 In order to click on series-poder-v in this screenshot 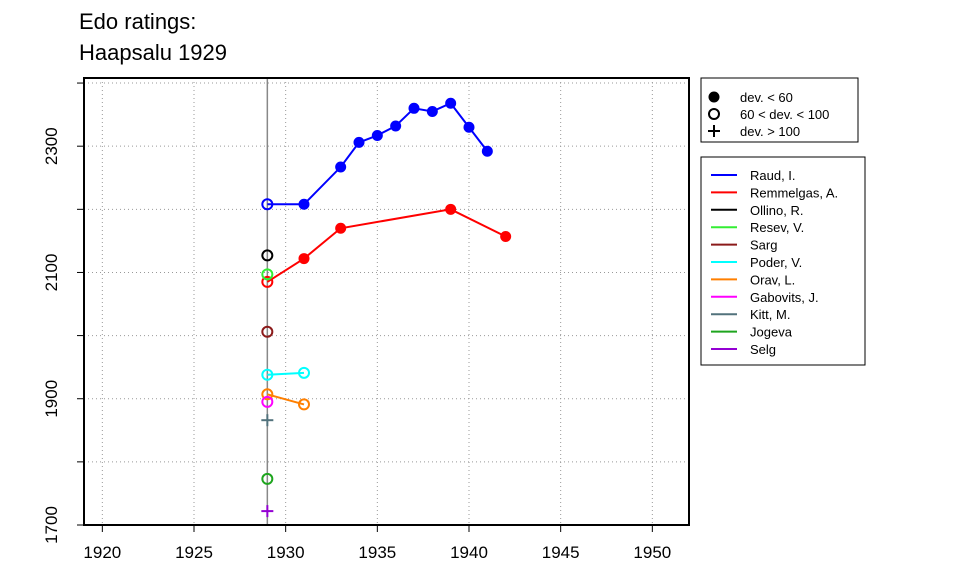, I will do `click(285, 373)`.